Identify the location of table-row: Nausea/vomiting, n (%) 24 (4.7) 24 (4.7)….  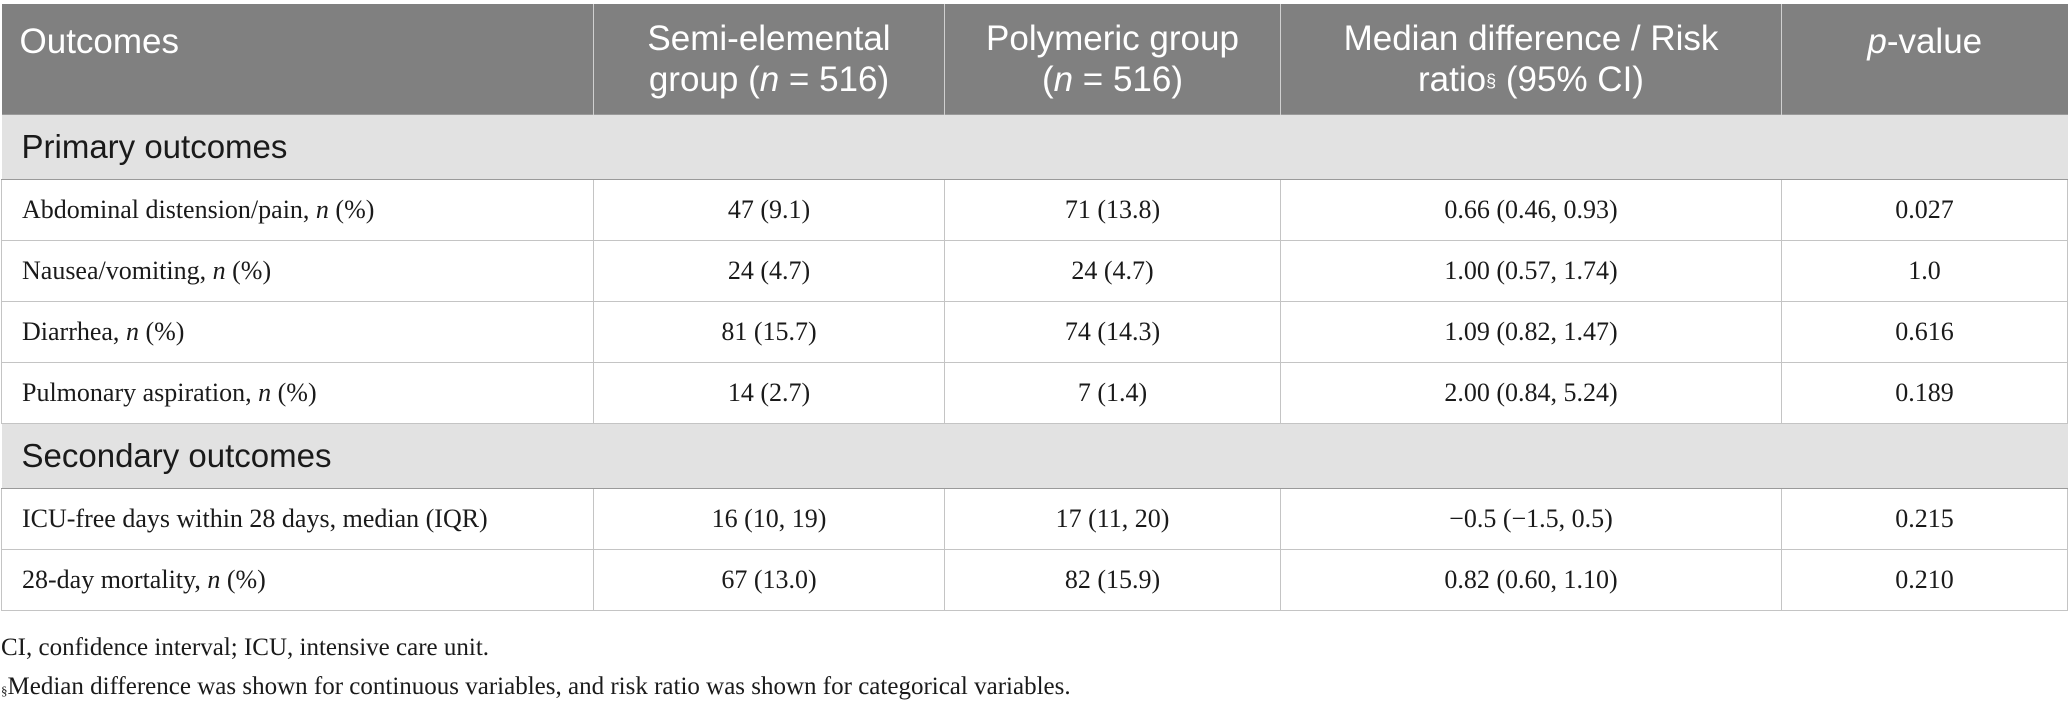
(1034, 270).